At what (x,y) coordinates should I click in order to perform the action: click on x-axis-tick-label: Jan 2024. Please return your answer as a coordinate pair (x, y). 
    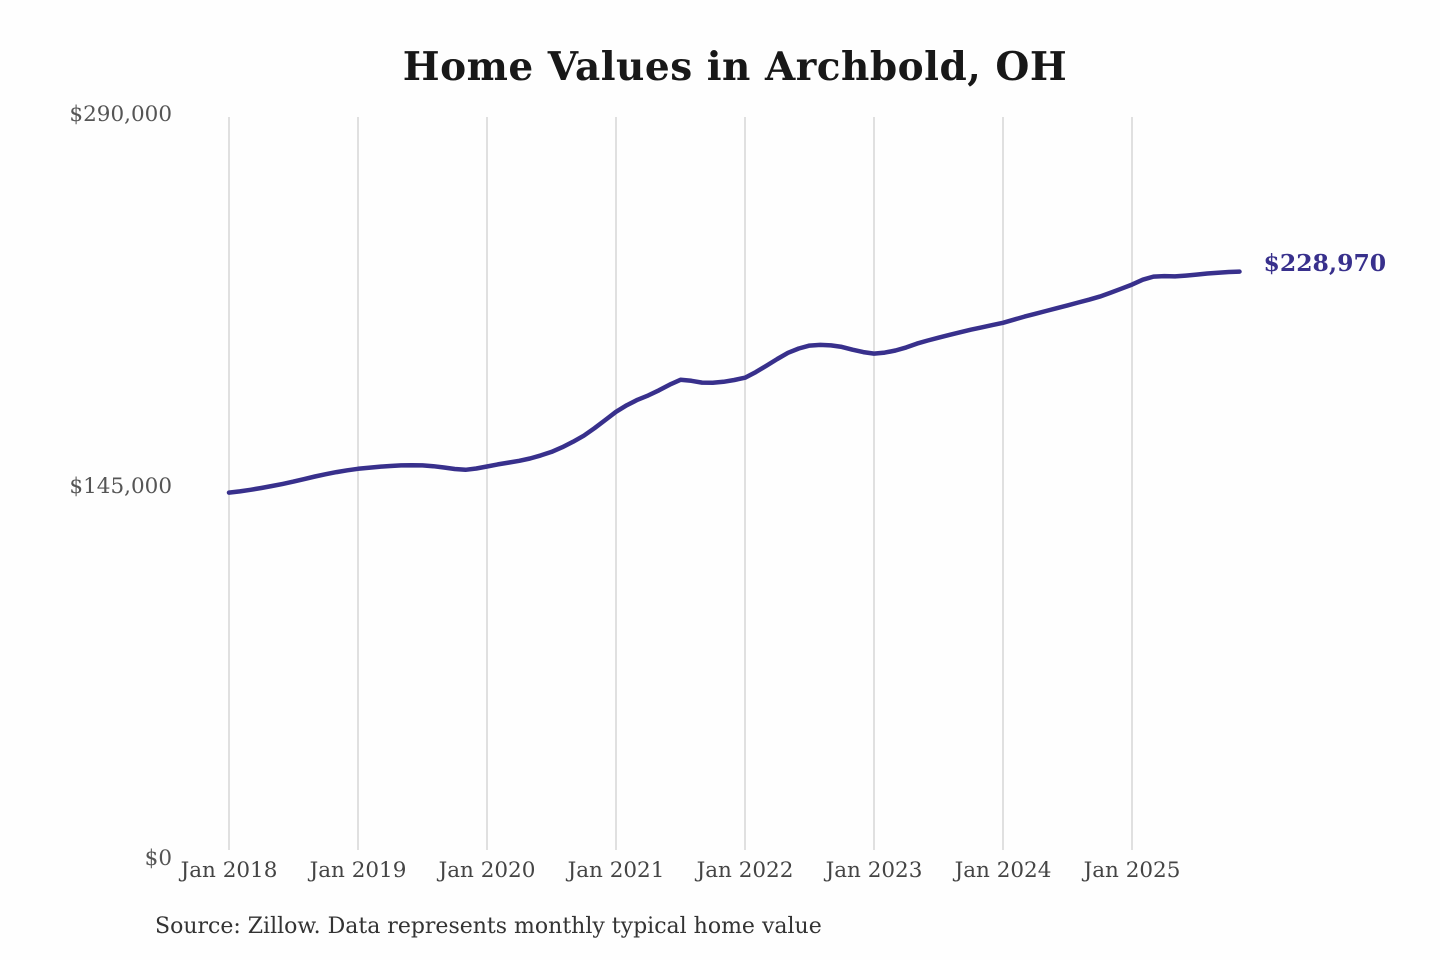
    Looking at the image, I should click on (1003, 870).